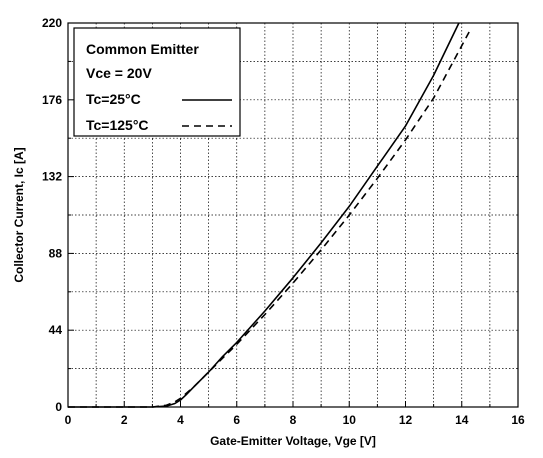 The image size is (543, 458). What do you see at coordinates (406, 420) in the screenshot?
I see `x-tick-label: 12` at bounding box center [406, 420].